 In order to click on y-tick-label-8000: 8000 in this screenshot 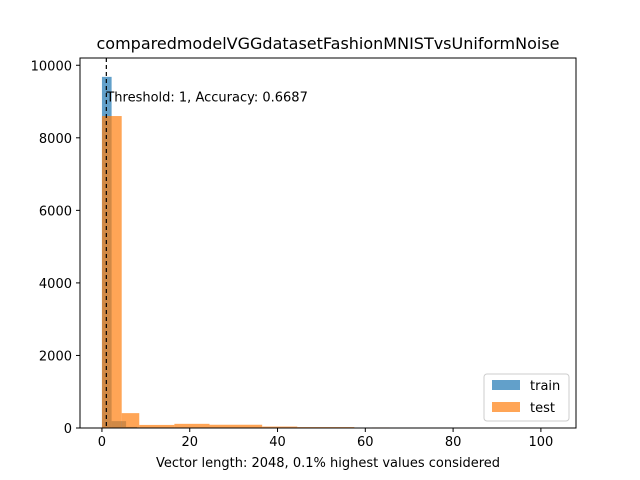, I will do `click(55, 139)`.